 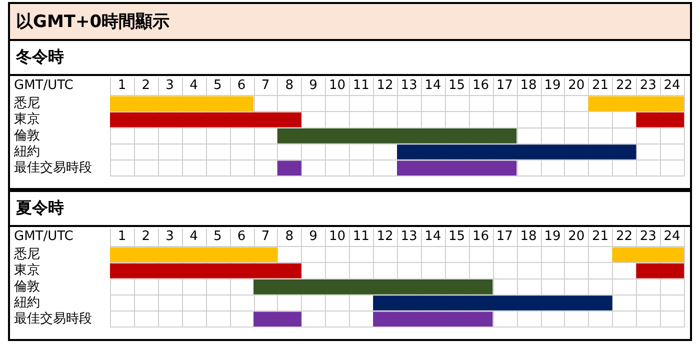 I want to click on chart-title: 以GMT+0時間顯示, so click(x=350, y=21).